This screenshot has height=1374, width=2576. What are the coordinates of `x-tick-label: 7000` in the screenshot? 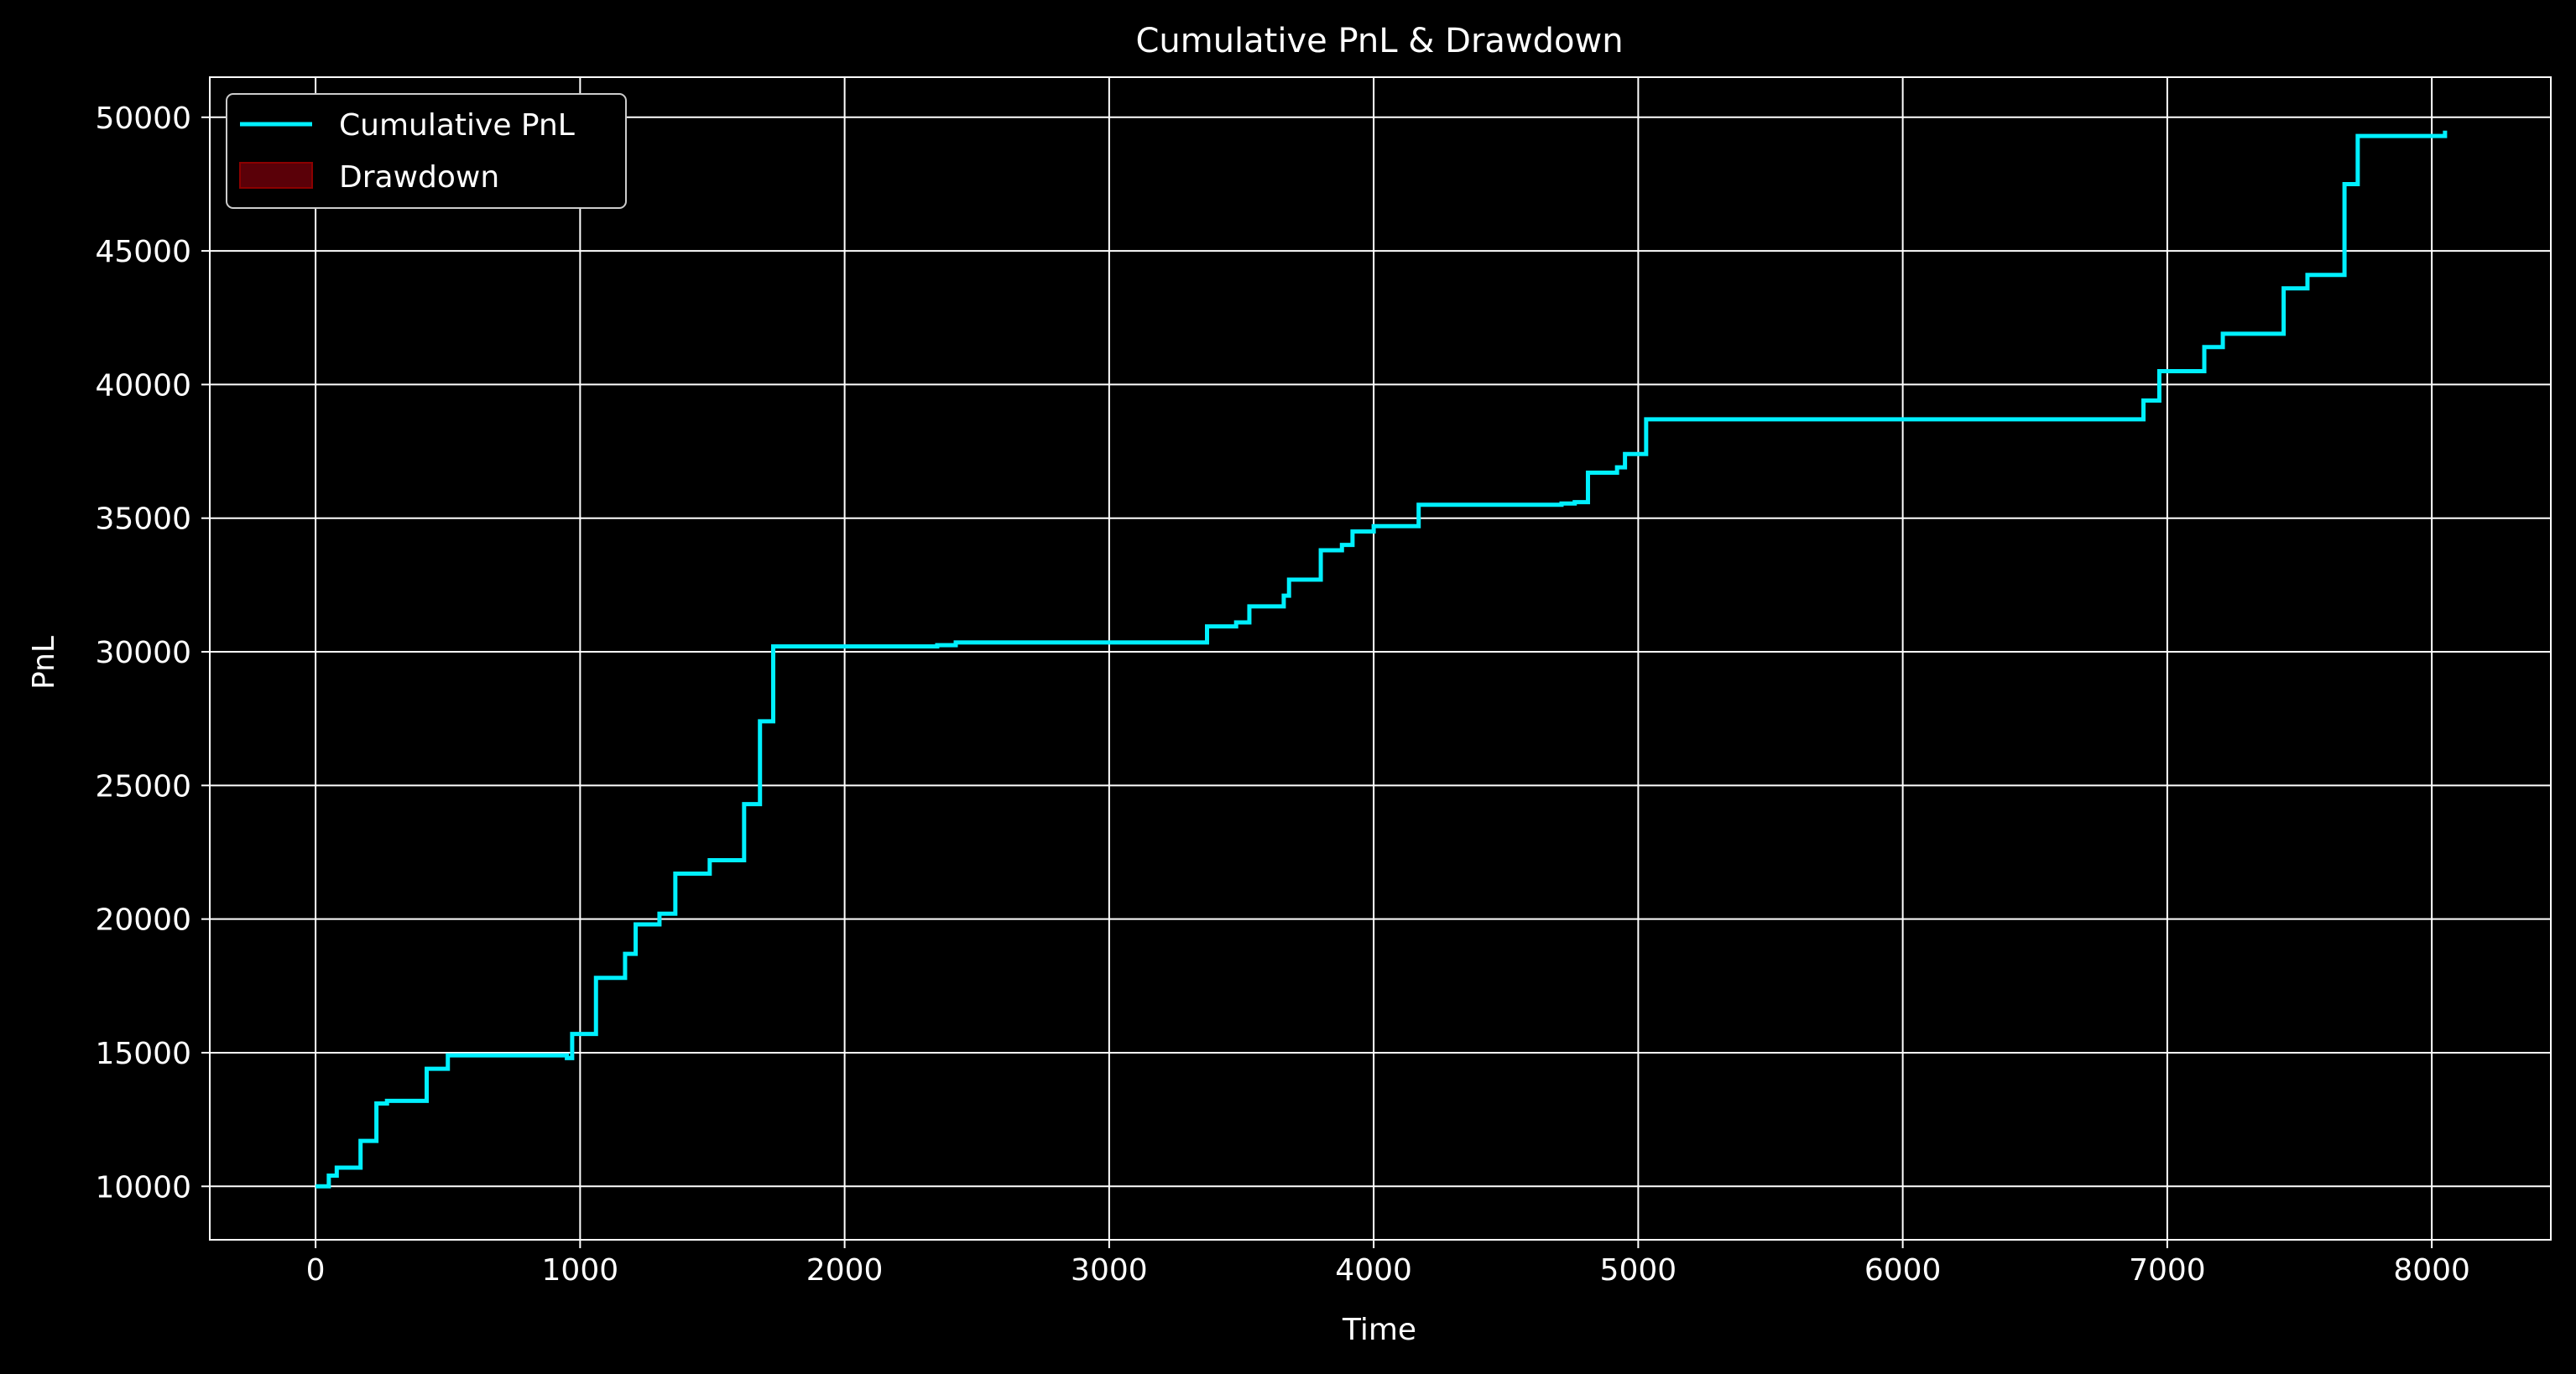 It's located at (2167, 1270).